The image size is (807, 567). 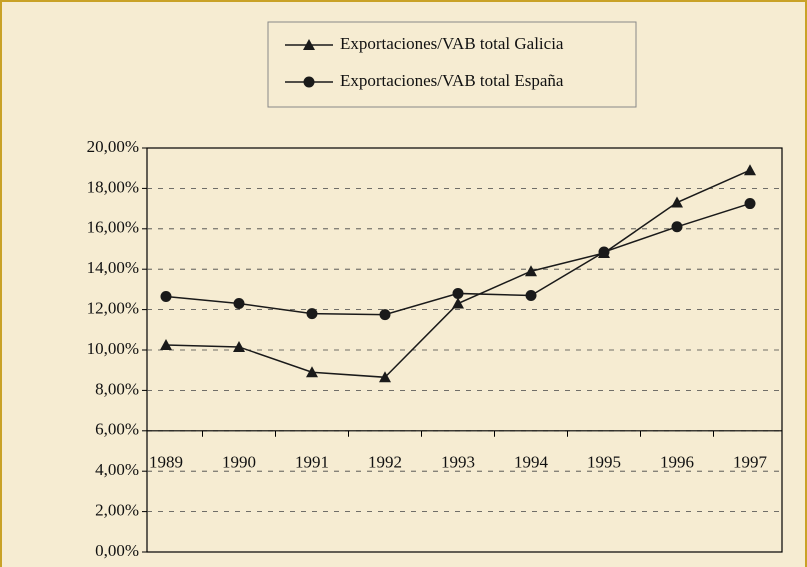 What do you see at coordinates (117, 550) in the screenshot?
I see `y-tick-label: 0,00%` at bounding box center [117, 550].